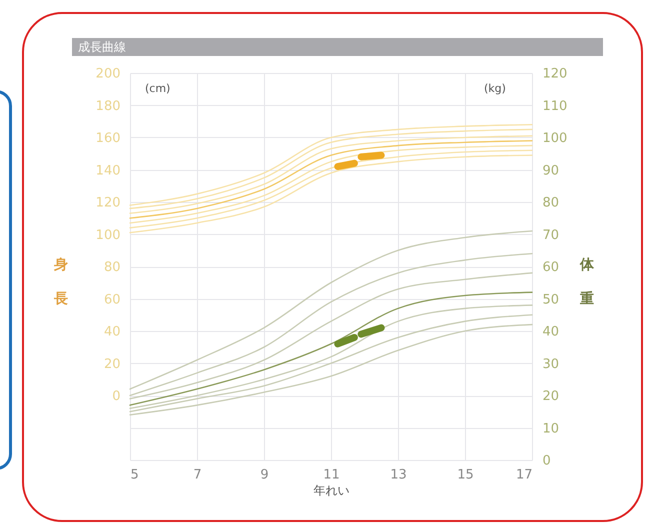 This screenshot has width=654, height=528. Describe the element at coordinates (112, 267) in the screenshot. I see `y-tick-label: 80` at that location.